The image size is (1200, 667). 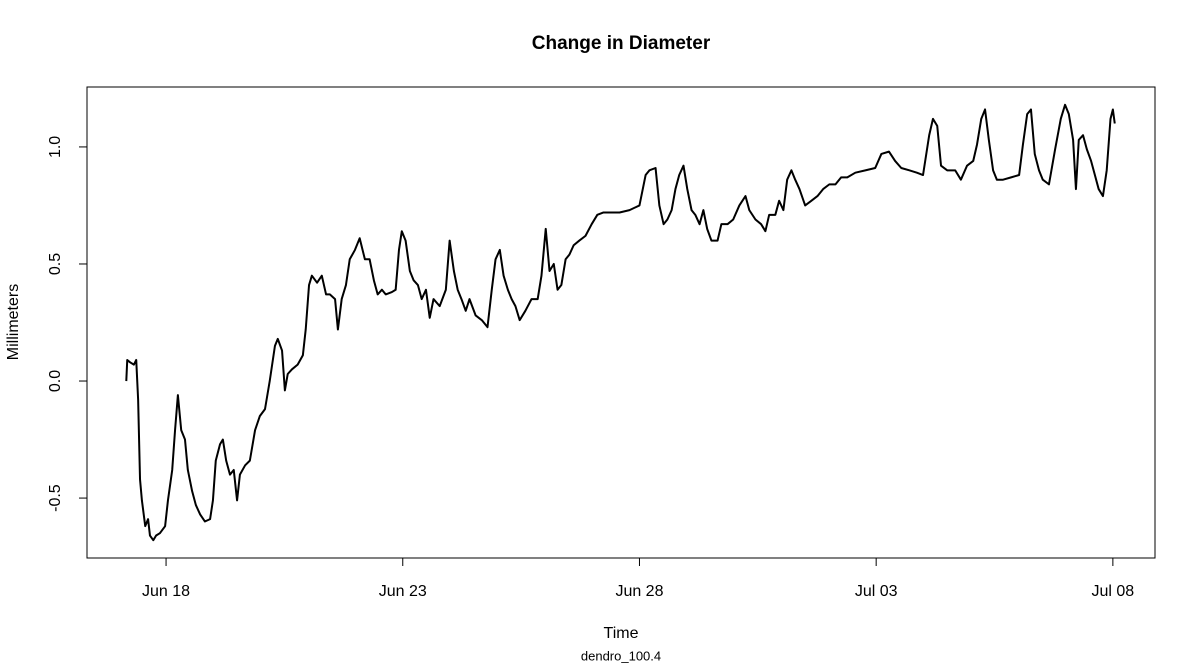 I want to click on y-tick-label: 0.5, so click(x=55, y=264).